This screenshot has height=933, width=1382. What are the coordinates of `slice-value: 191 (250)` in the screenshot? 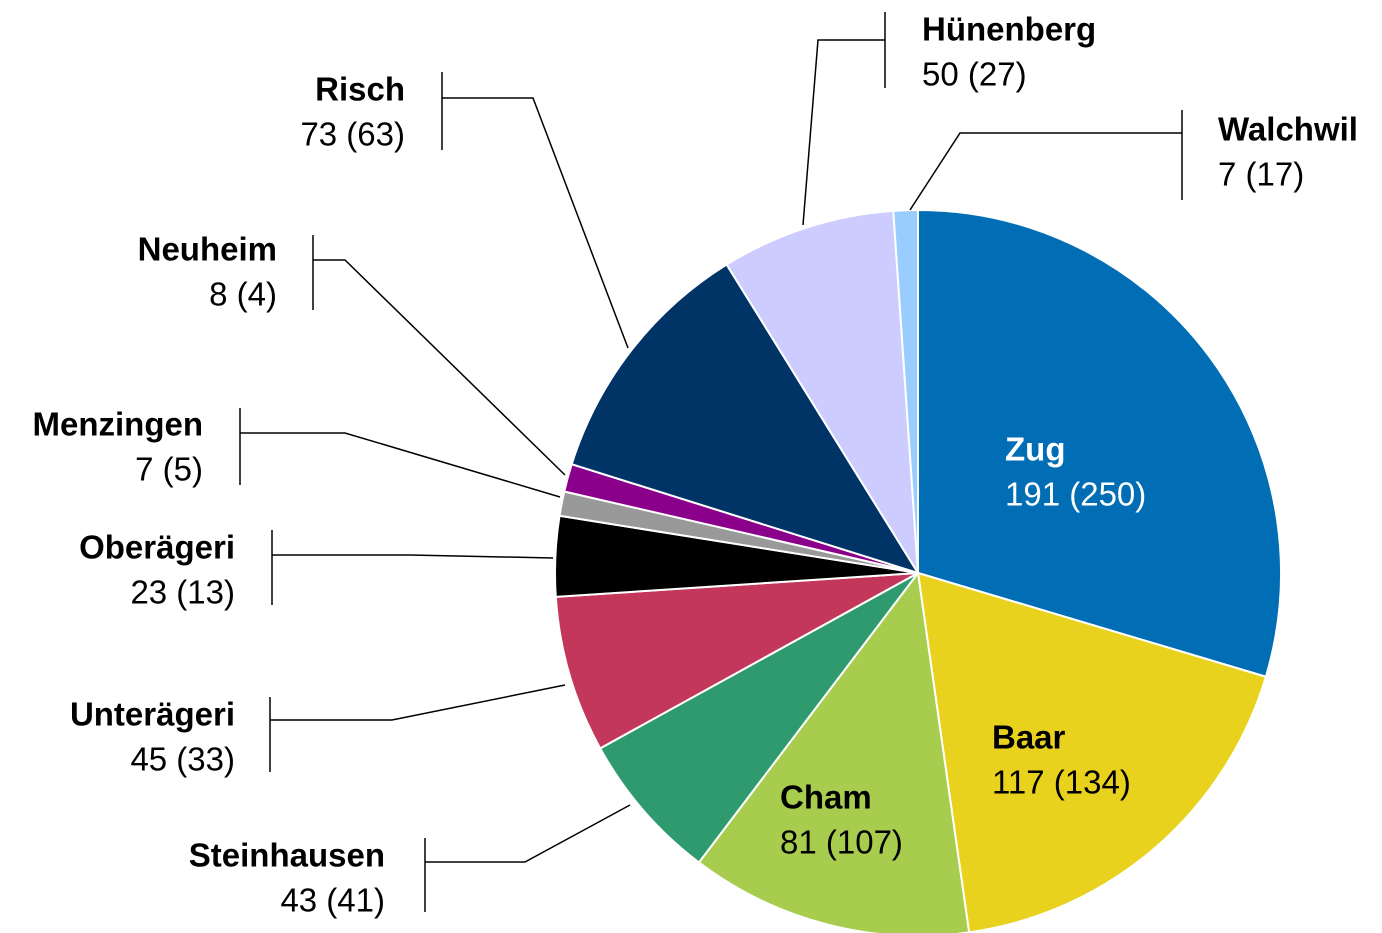 It's located at (1075, 494).